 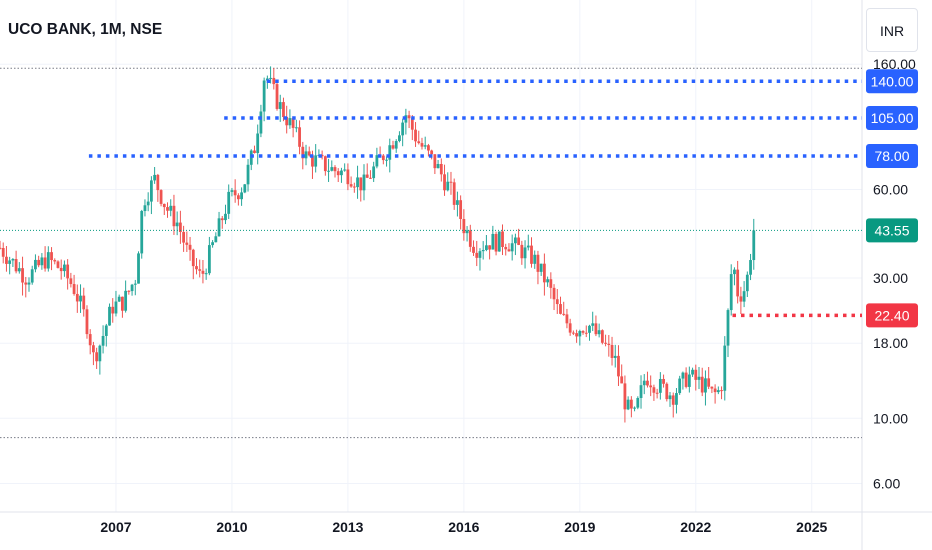 I want to click on price-axis-label: 10.00, so click(x=890, y=418).